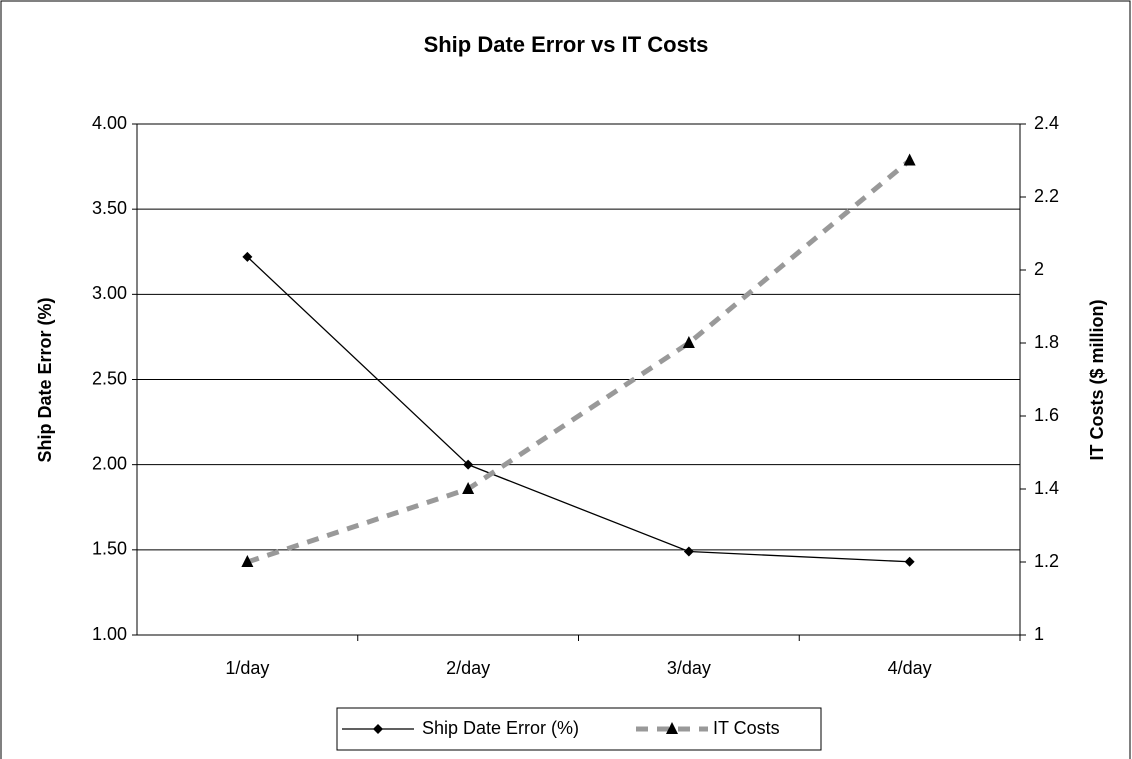  I want to click on y2-tick-label: 1.4, so click(1046, 488).